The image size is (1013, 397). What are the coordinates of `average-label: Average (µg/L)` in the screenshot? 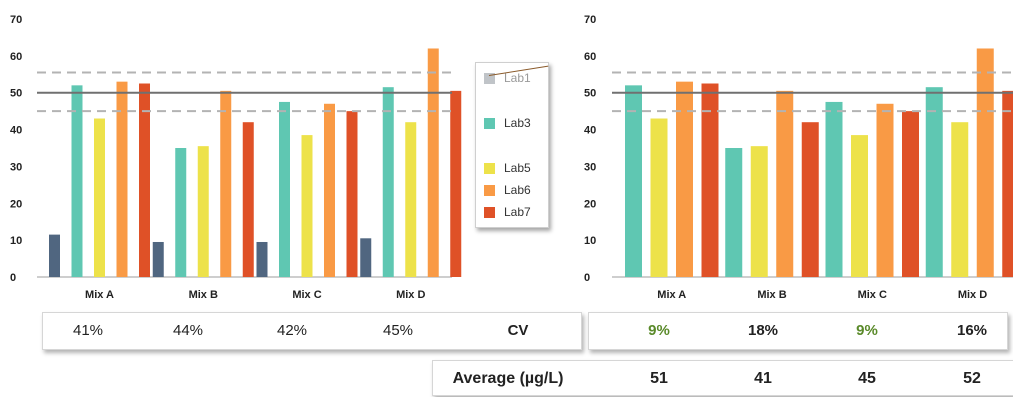 It's located at (508, 378).